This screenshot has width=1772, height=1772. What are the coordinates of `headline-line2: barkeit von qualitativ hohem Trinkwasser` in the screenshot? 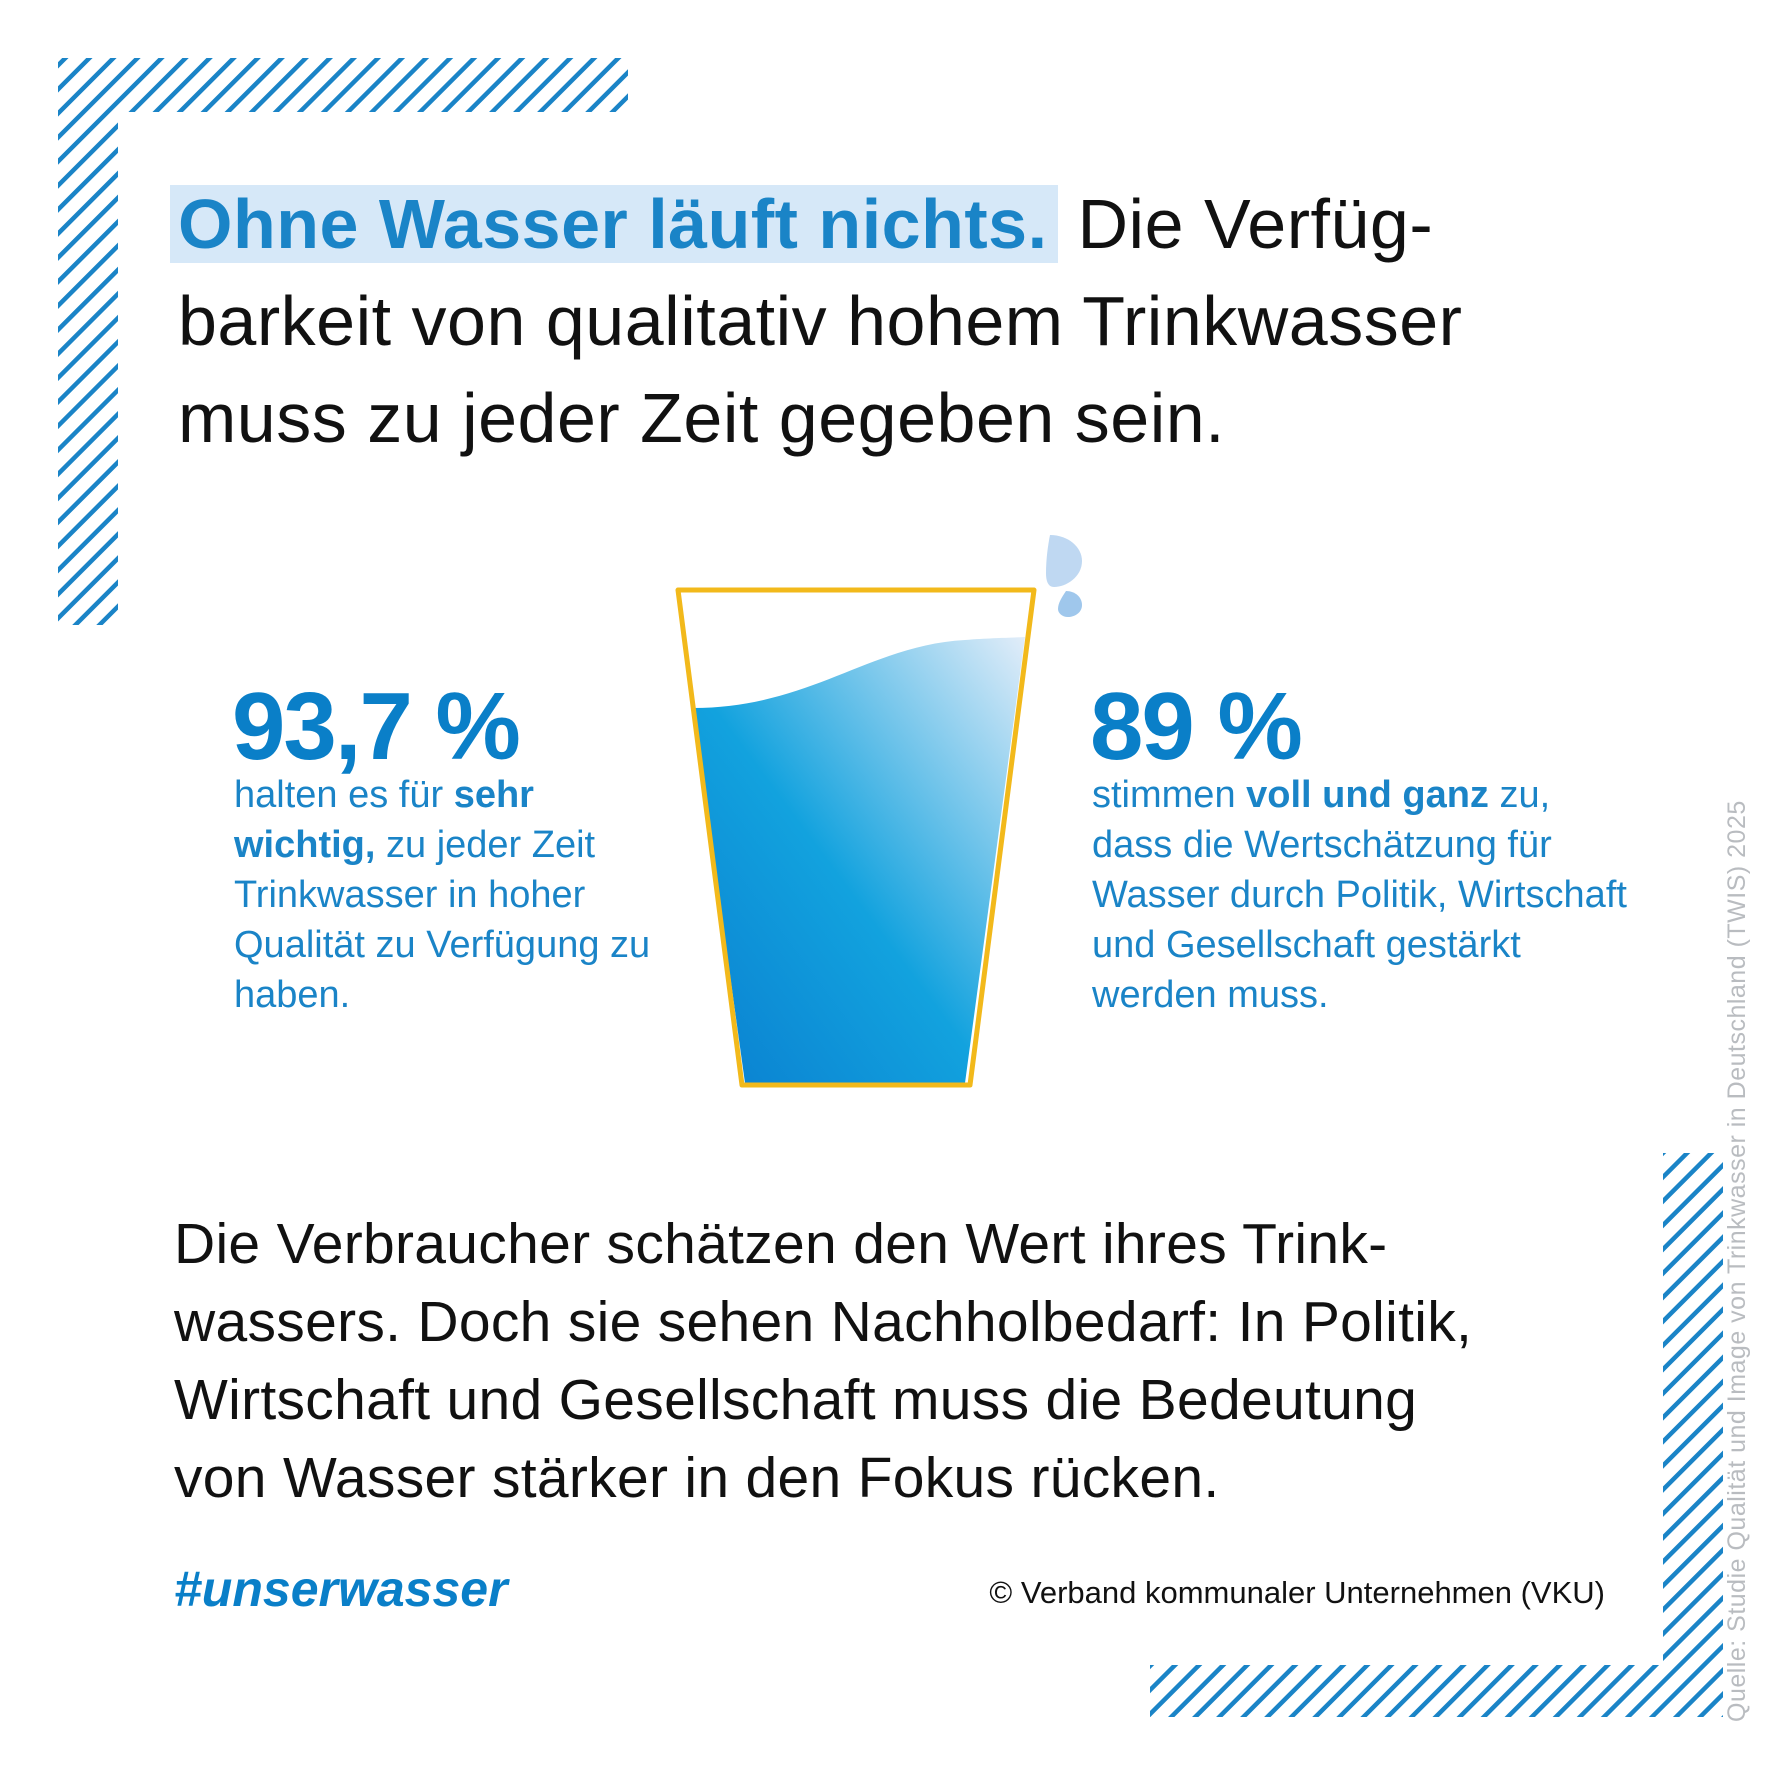 It's located at (820, 321).